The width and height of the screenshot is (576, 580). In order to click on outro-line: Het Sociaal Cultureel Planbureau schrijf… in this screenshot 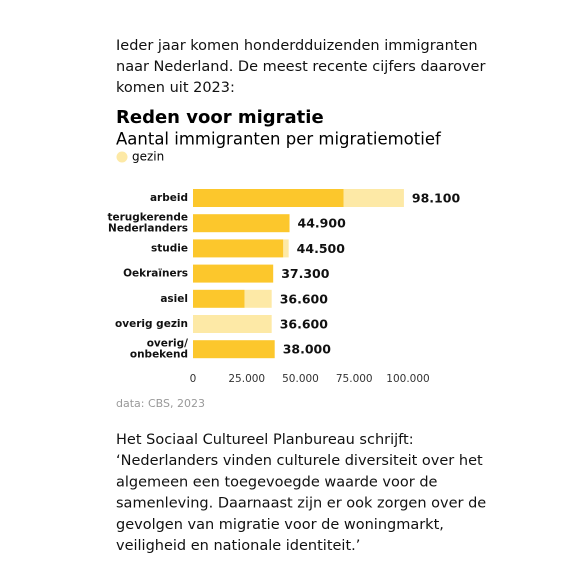, I will do `click(265, 440)`.